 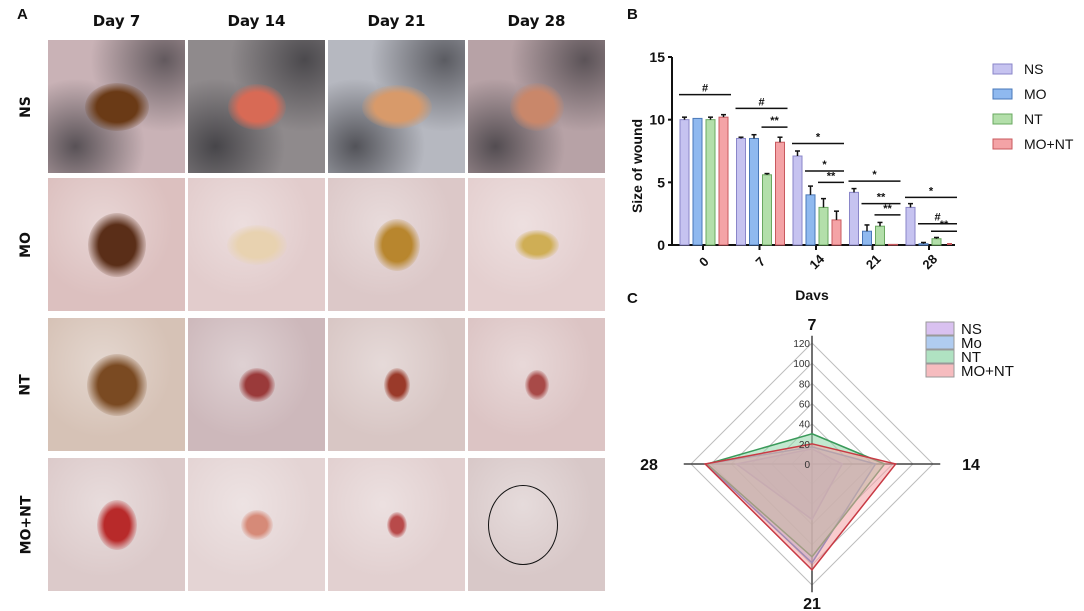 I want to click on y-tick-label: 10, so click(x=657, y=120).